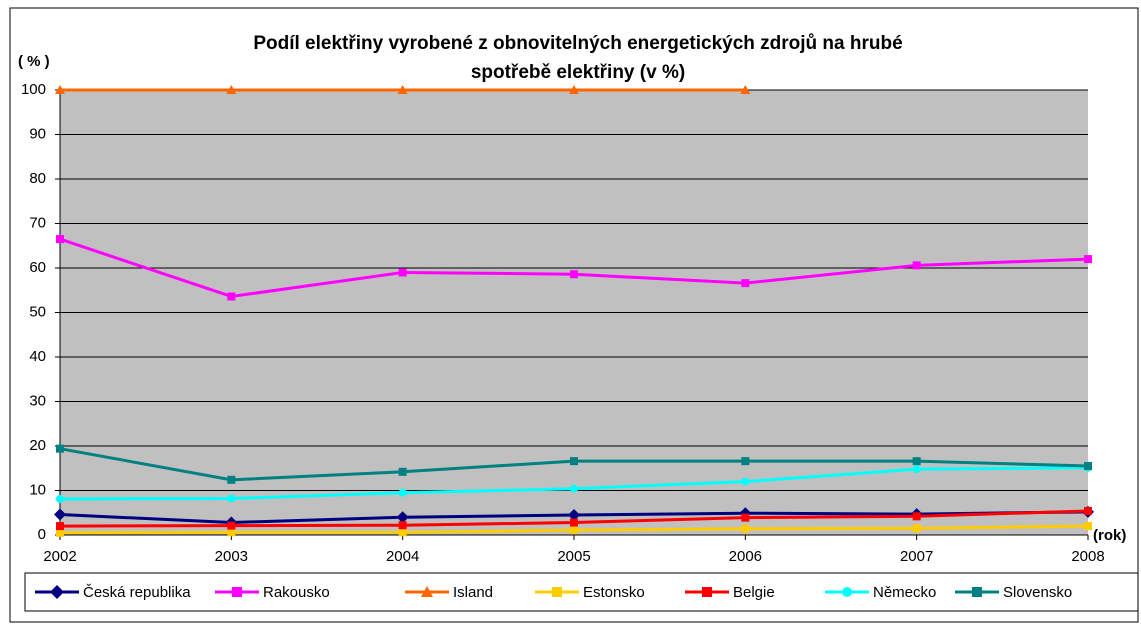 Image resolution: width=1141 pixels, height=624 pixels. Describe the element at coordinates (754, 592) in the screenshot. I see `legend-label: Belgie` at that location.